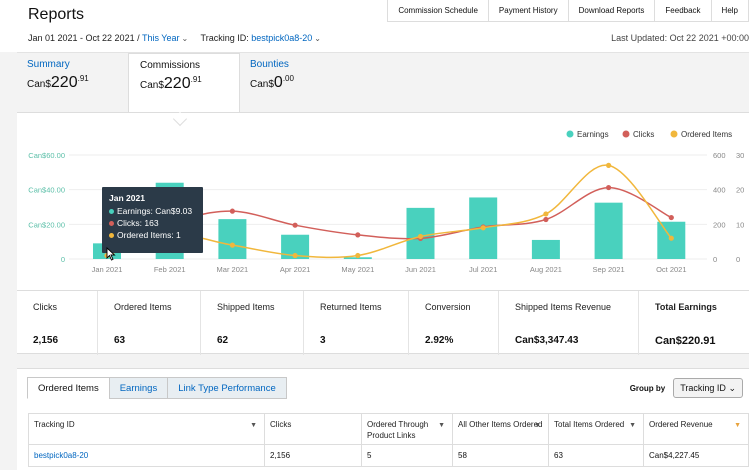 Image resolution: width=749 pixels, height=470 pixels. I want to click on tooltip-title: Jan 2021, so click(127, 198).